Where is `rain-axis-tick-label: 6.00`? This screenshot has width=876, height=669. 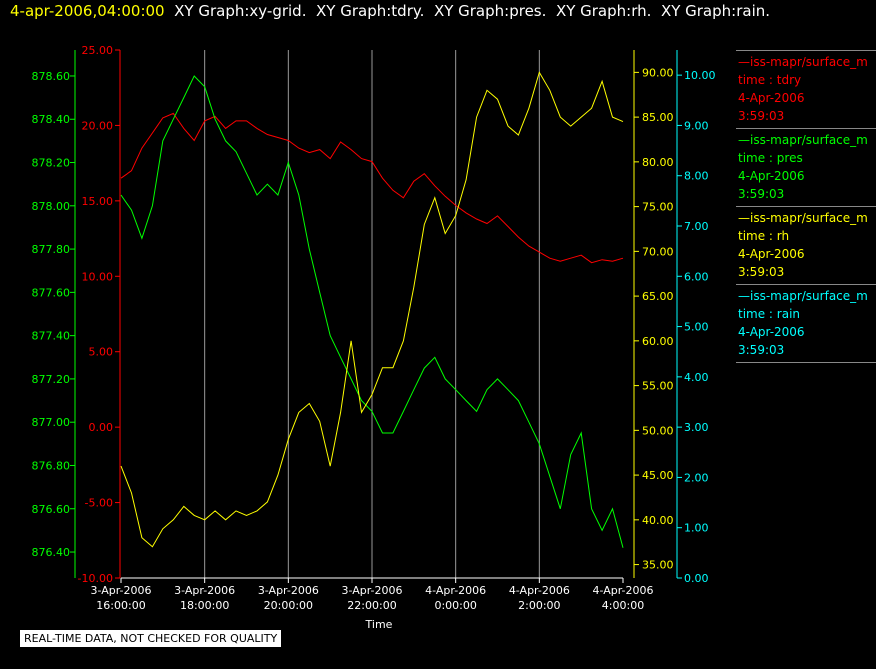 rain-axis-tick-label: 6.00 is located at coordinates (696, 276).